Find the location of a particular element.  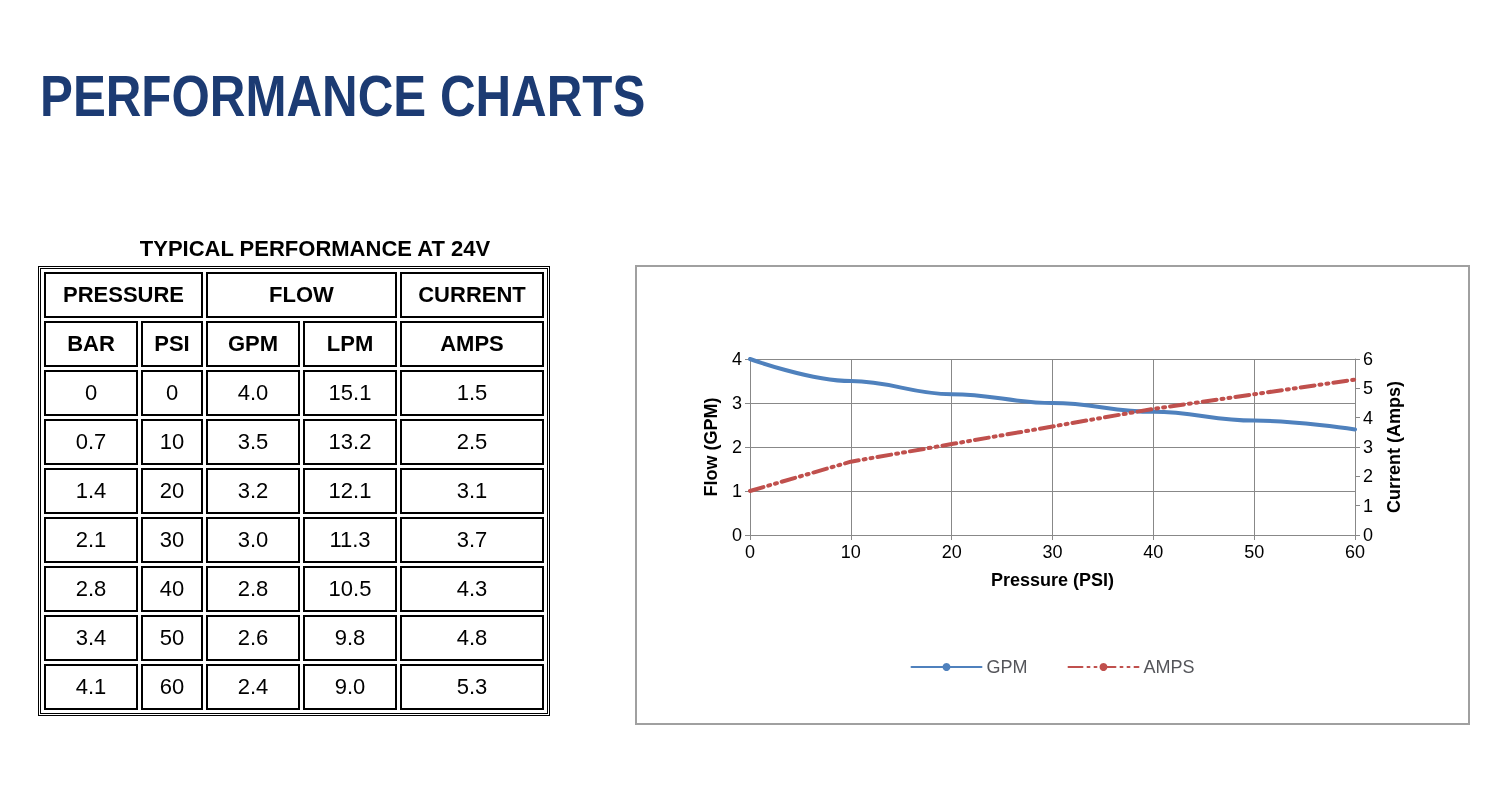

text: 4.8 is located at coordinates (472, 638).